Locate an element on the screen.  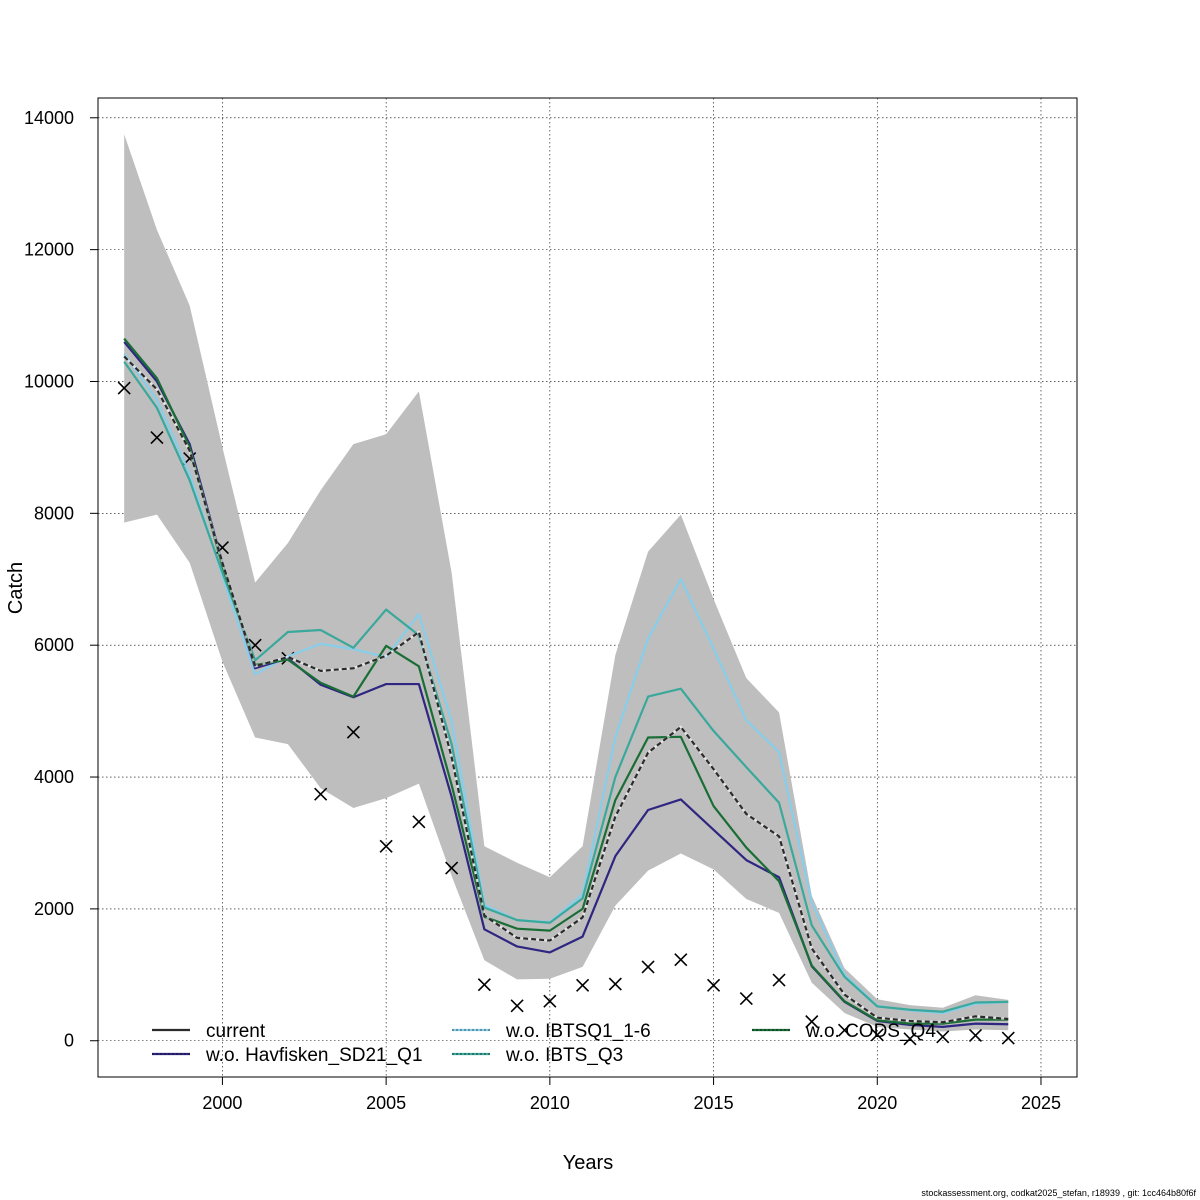
observed-point-2021 is located at coordinates (910, 1039).